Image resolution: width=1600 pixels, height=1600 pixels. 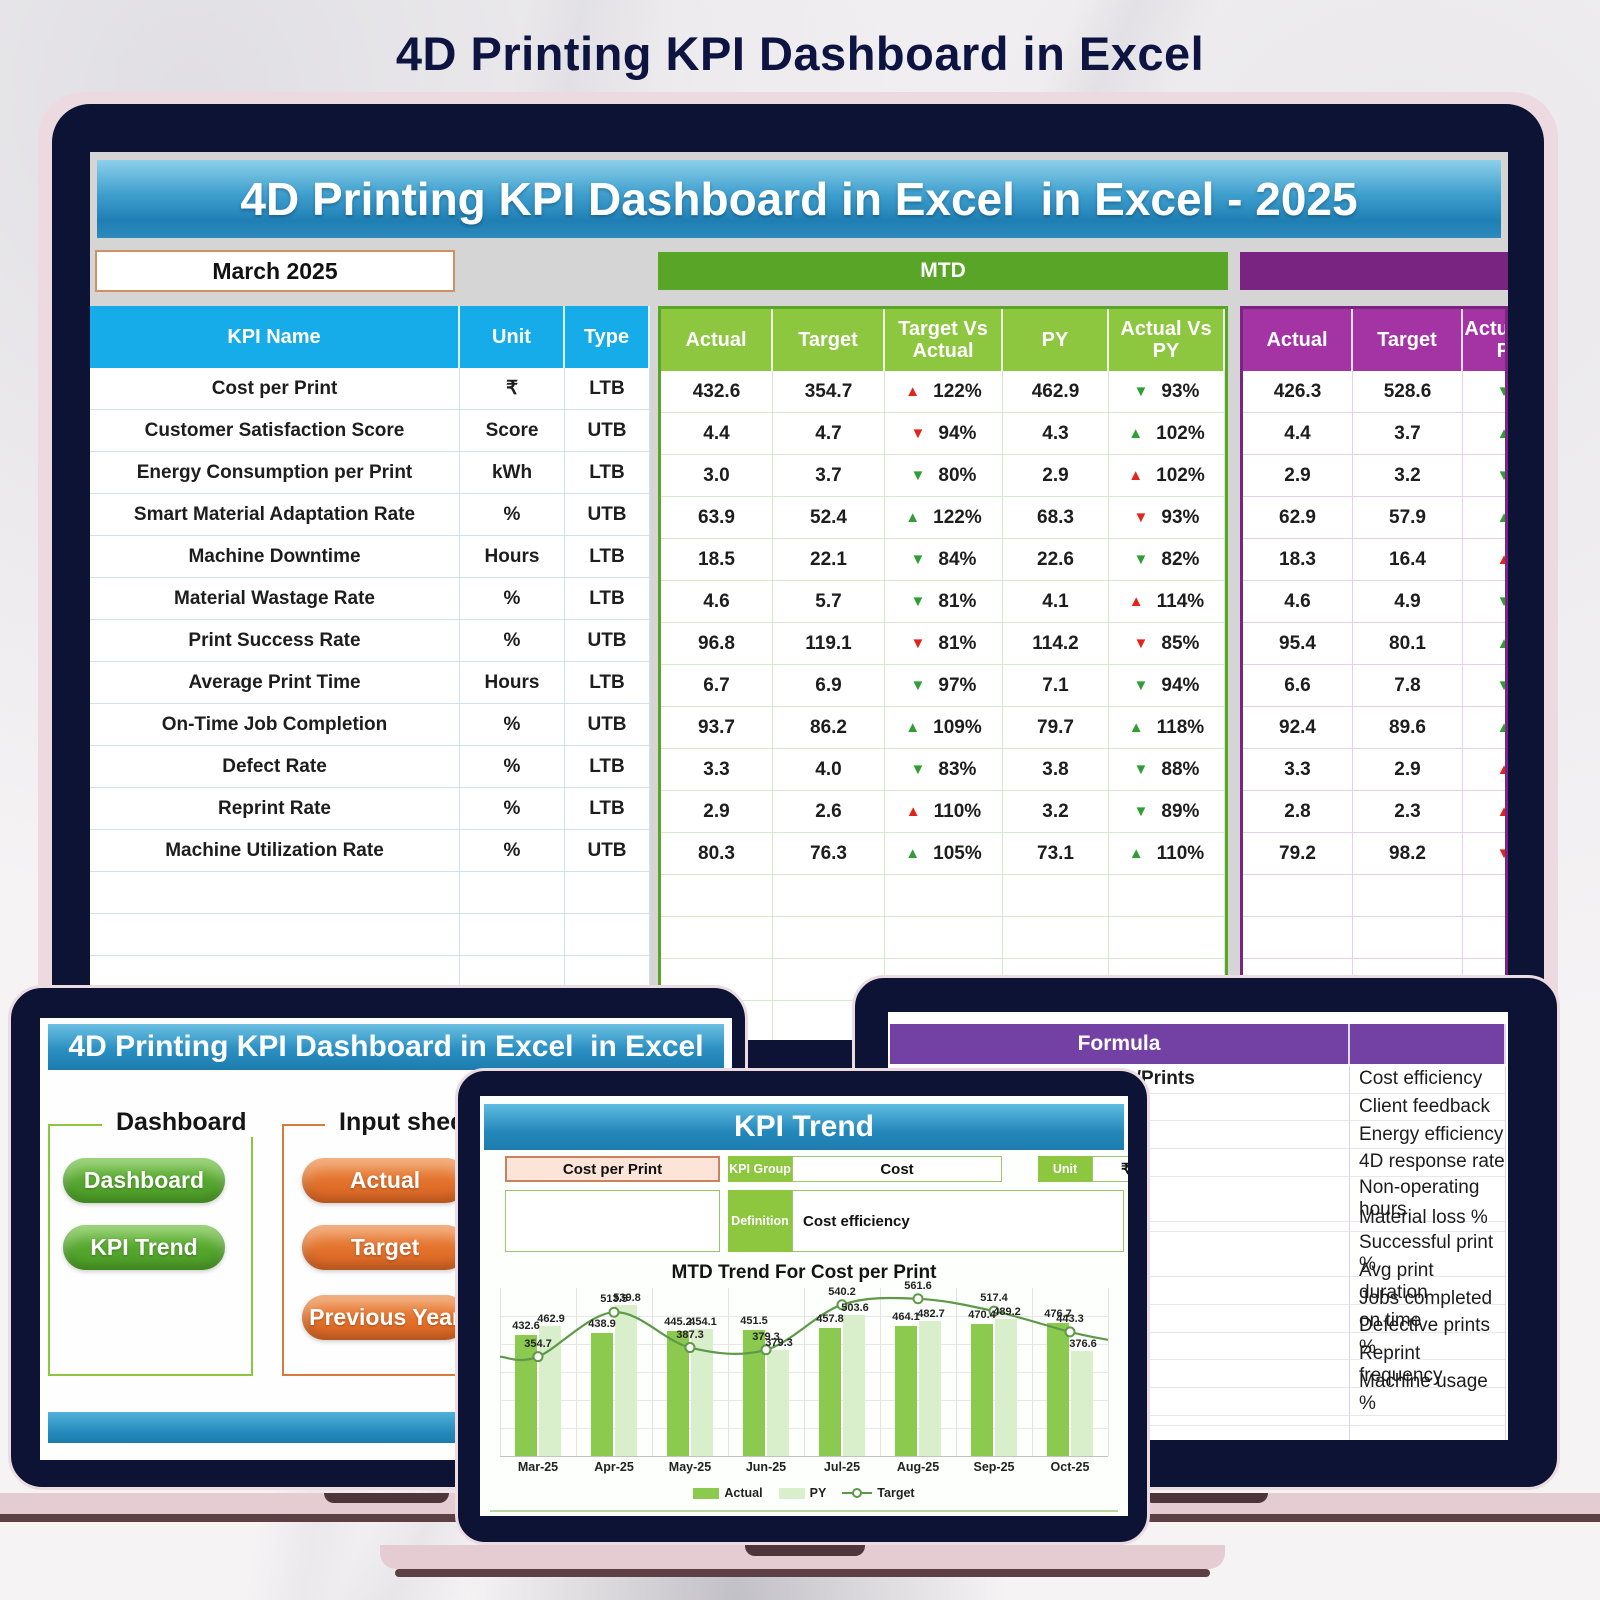 I want to click on ytd-actual-cell: 79.2, so click(x=1298, y=854).